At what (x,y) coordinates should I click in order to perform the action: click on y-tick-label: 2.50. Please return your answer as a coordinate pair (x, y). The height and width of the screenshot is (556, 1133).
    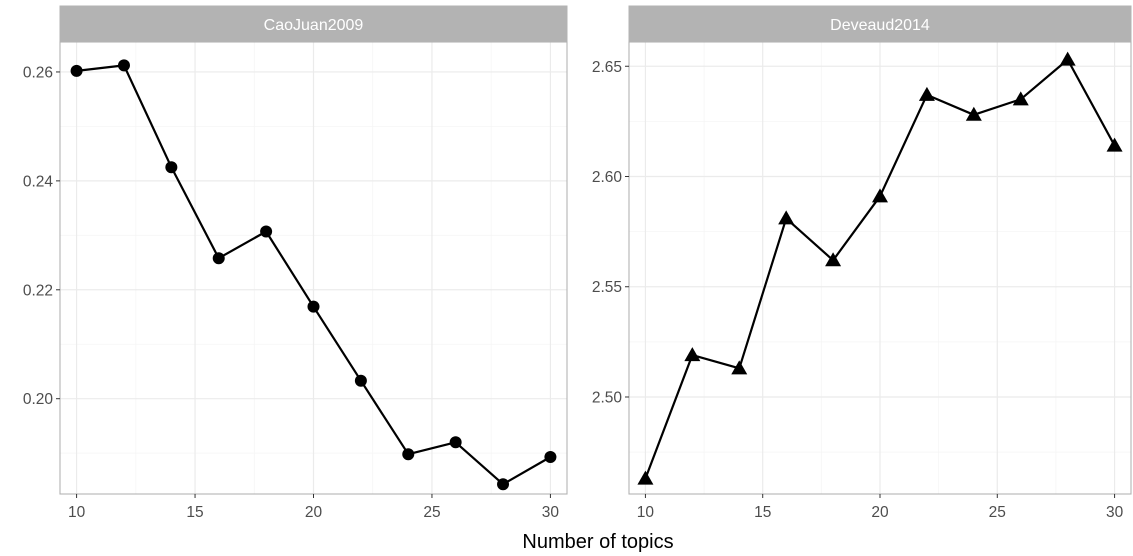
    Looking at the image, I should click on (607, 397).